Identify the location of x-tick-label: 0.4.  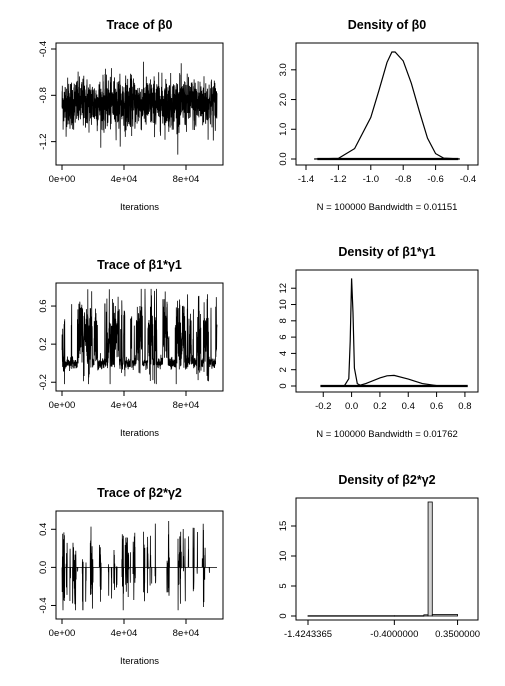
(408, 406).